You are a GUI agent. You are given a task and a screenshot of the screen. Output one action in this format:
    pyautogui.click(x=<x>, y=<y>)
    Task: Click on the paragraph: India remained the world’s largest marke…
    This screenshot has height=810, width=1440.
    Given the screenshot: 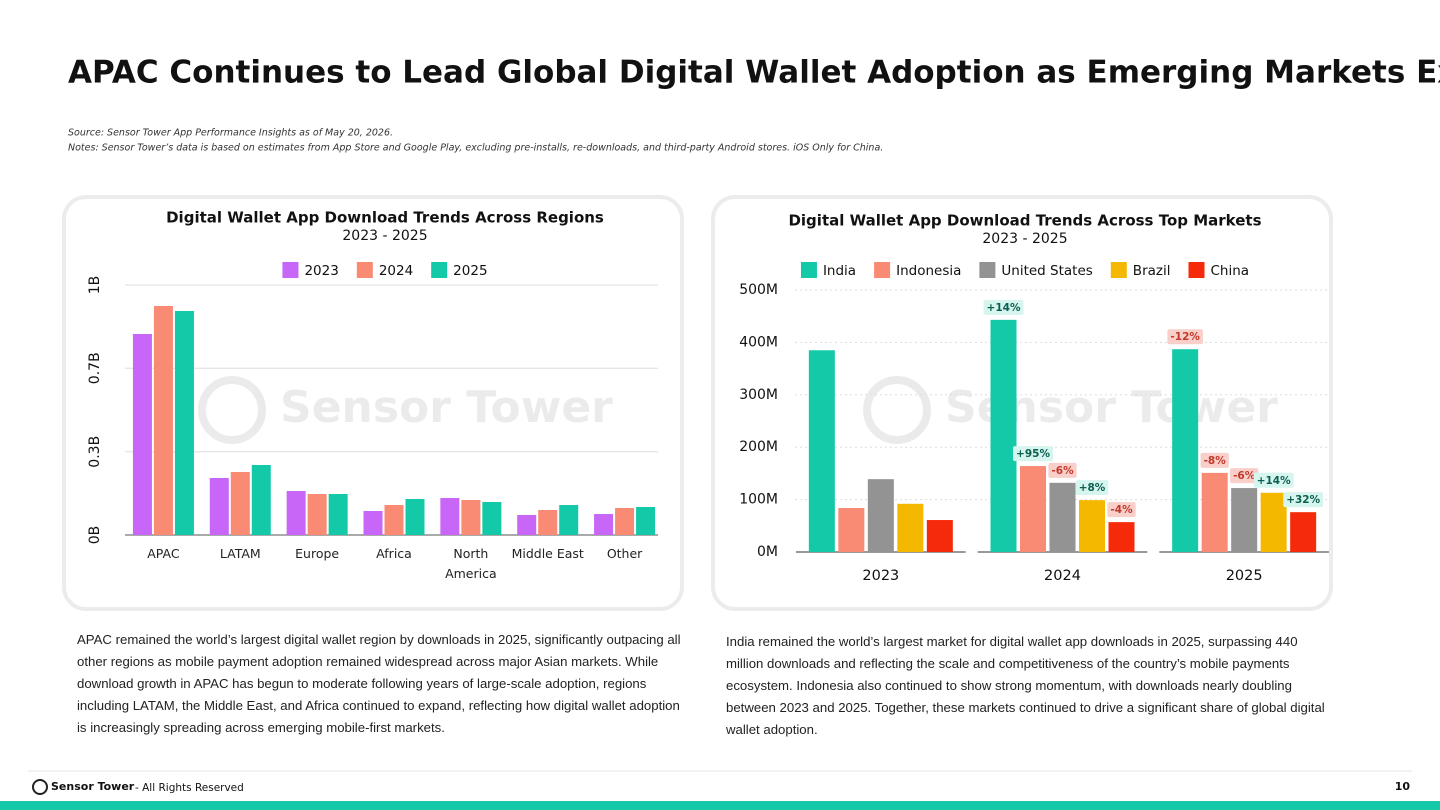 What is the action you would take?
    pyautogui.click(x=1025, y=685)
    